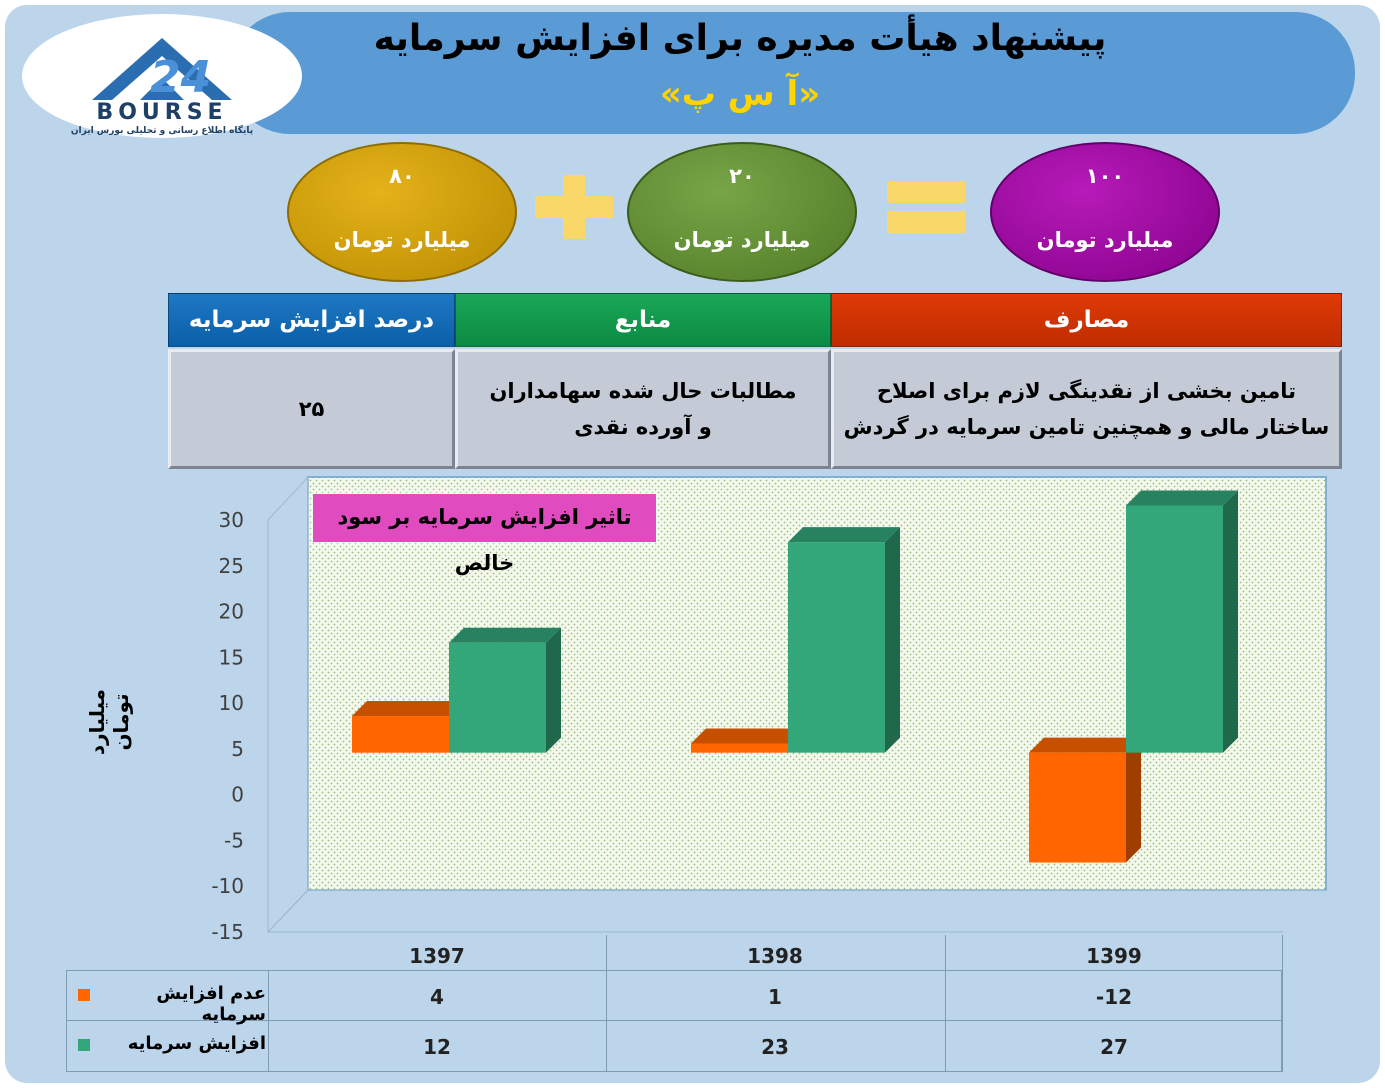 This screenshot has height=1088, width=1385. Describe the element at coordinates (1114, 956) in the screenshot. I see `category-label: 1399` at that location.